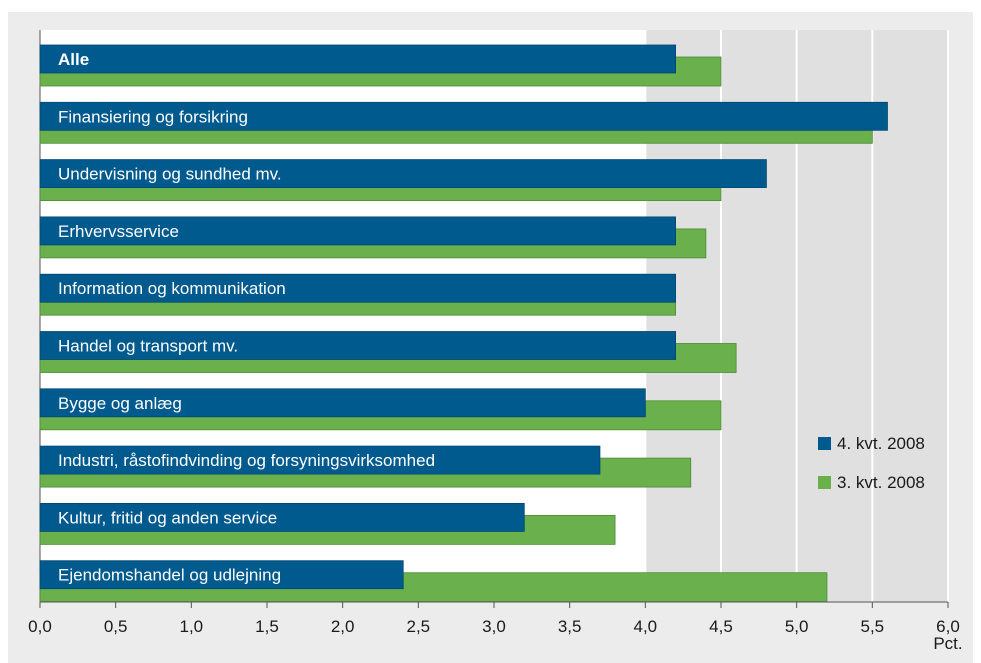 Image resolution: width=981 pixels, height=663 pixels. What do you see at coordinates (170, 174) in the screenshot?
I see `category-label: Undervisning og sundhed mv.` at bounding box center [170, 174].